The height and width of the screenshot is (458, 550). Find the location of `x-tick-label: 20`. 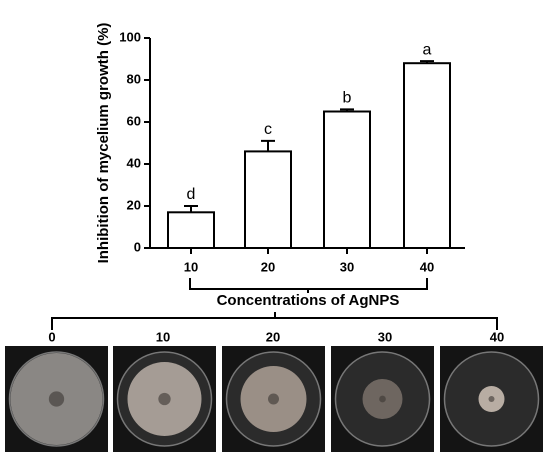

x-tick-label: 20 is located at coordinates (268, 266).